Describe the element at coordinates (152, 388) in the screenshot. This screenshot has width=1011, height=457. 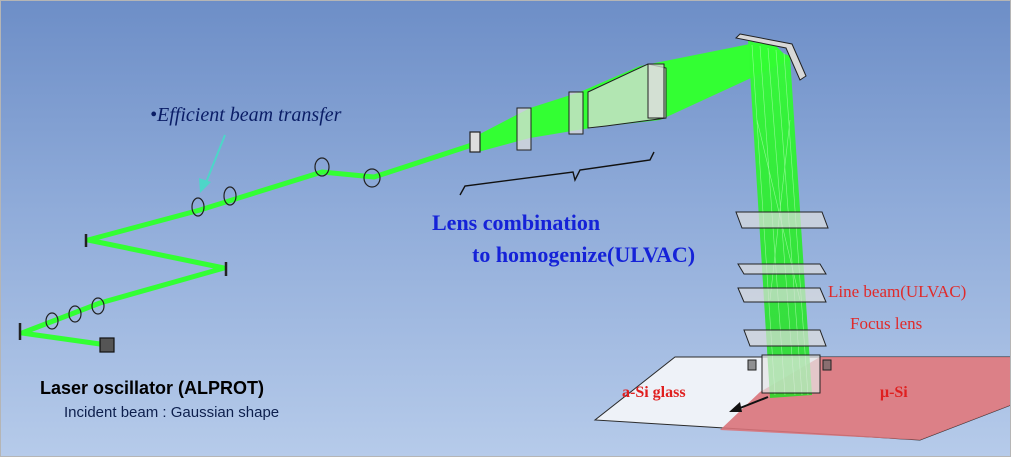
I see `laser-oscillator-label: Laser oscillator (ALPROT)` at that location.